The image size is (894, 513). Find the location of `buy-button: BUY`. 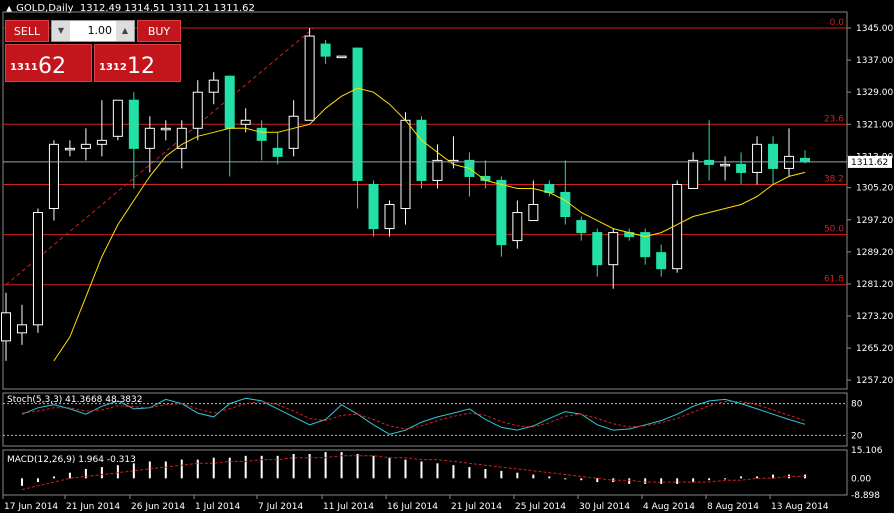

buy-button: BUY is located at coordinates (159, 31).